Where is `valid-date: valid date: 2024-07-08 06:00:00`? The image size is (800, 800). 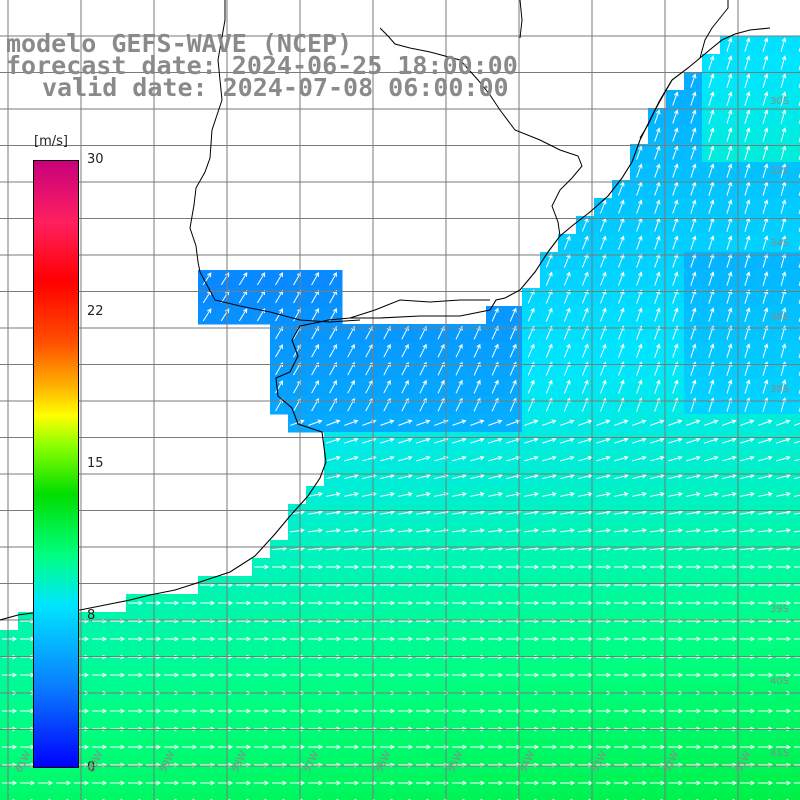 valid-date: valid date: 2024-07-08 06:00:00 is located at coordinates (275, 87).